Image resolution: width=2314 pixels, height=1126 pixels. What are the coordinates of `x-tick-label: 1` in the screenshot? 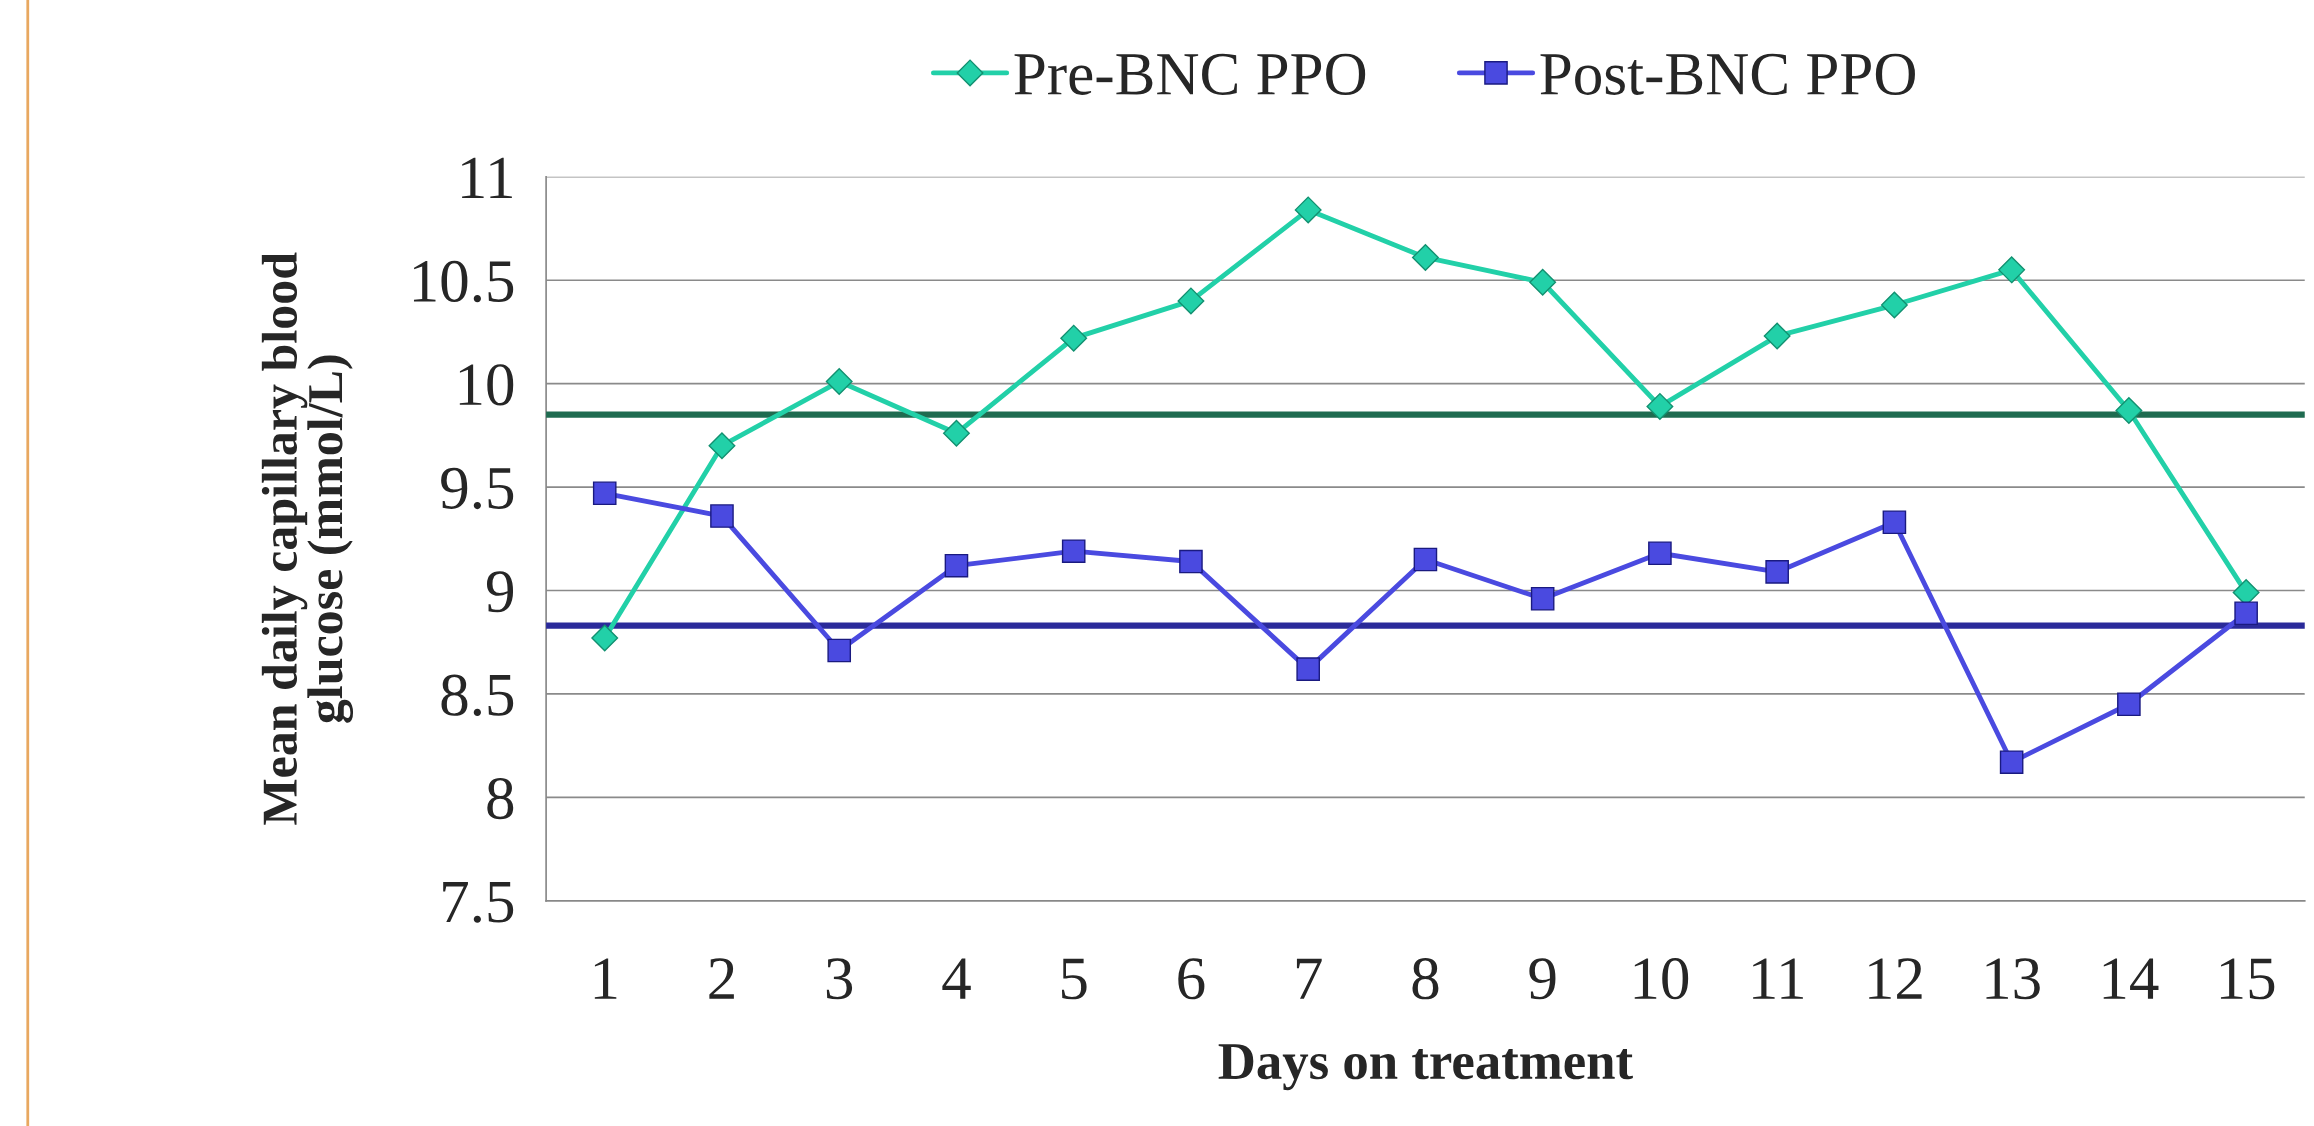 It's located at (605, 978).